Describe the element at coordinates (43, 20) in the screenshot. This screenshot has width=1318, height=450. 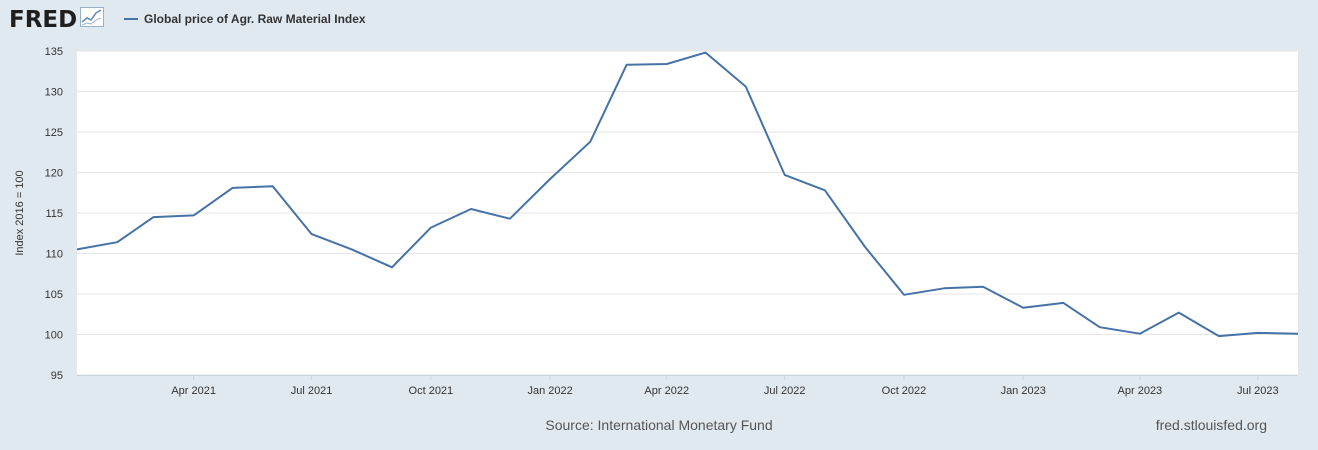
I see `fred-logo-text: FRED` at that location.